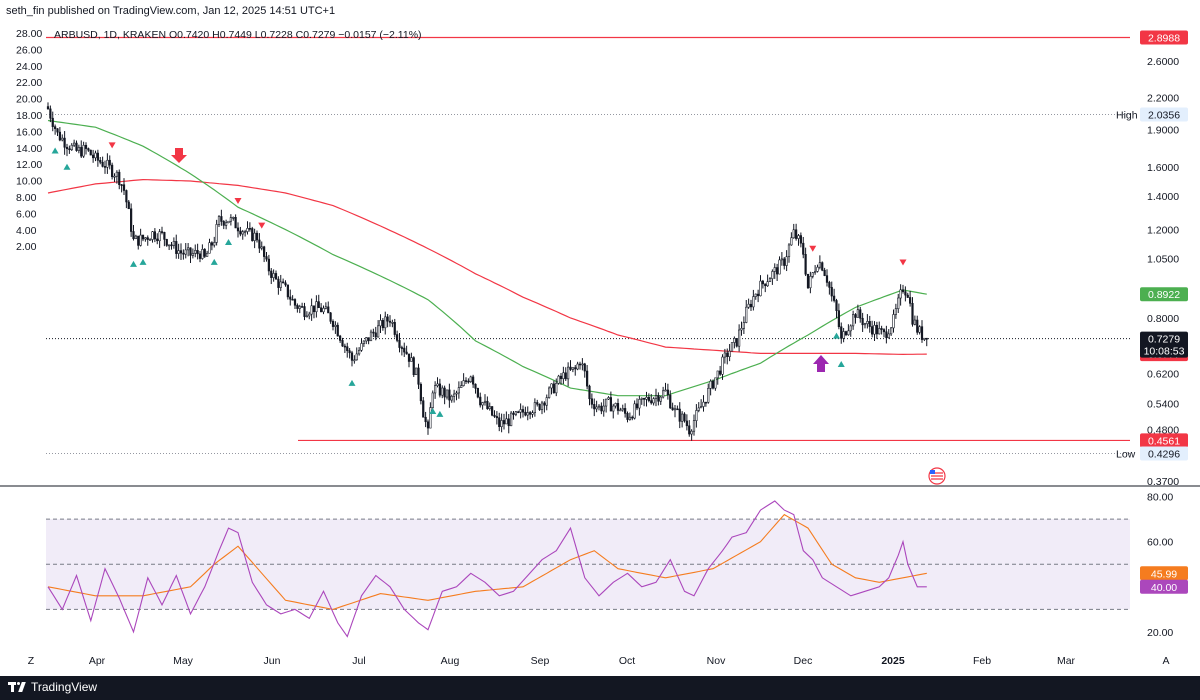 The width and height of the screenshot is (1200, 700). I want to click on us-flag-canton, so click(932, 472).